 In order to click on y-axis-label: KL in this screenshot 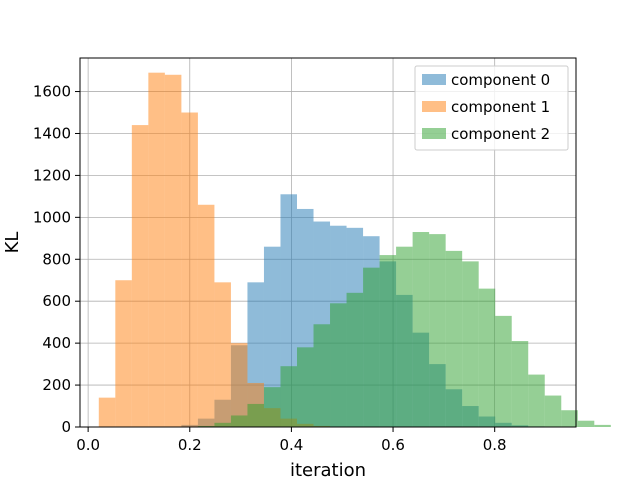, I will do `click(12, 243)`.